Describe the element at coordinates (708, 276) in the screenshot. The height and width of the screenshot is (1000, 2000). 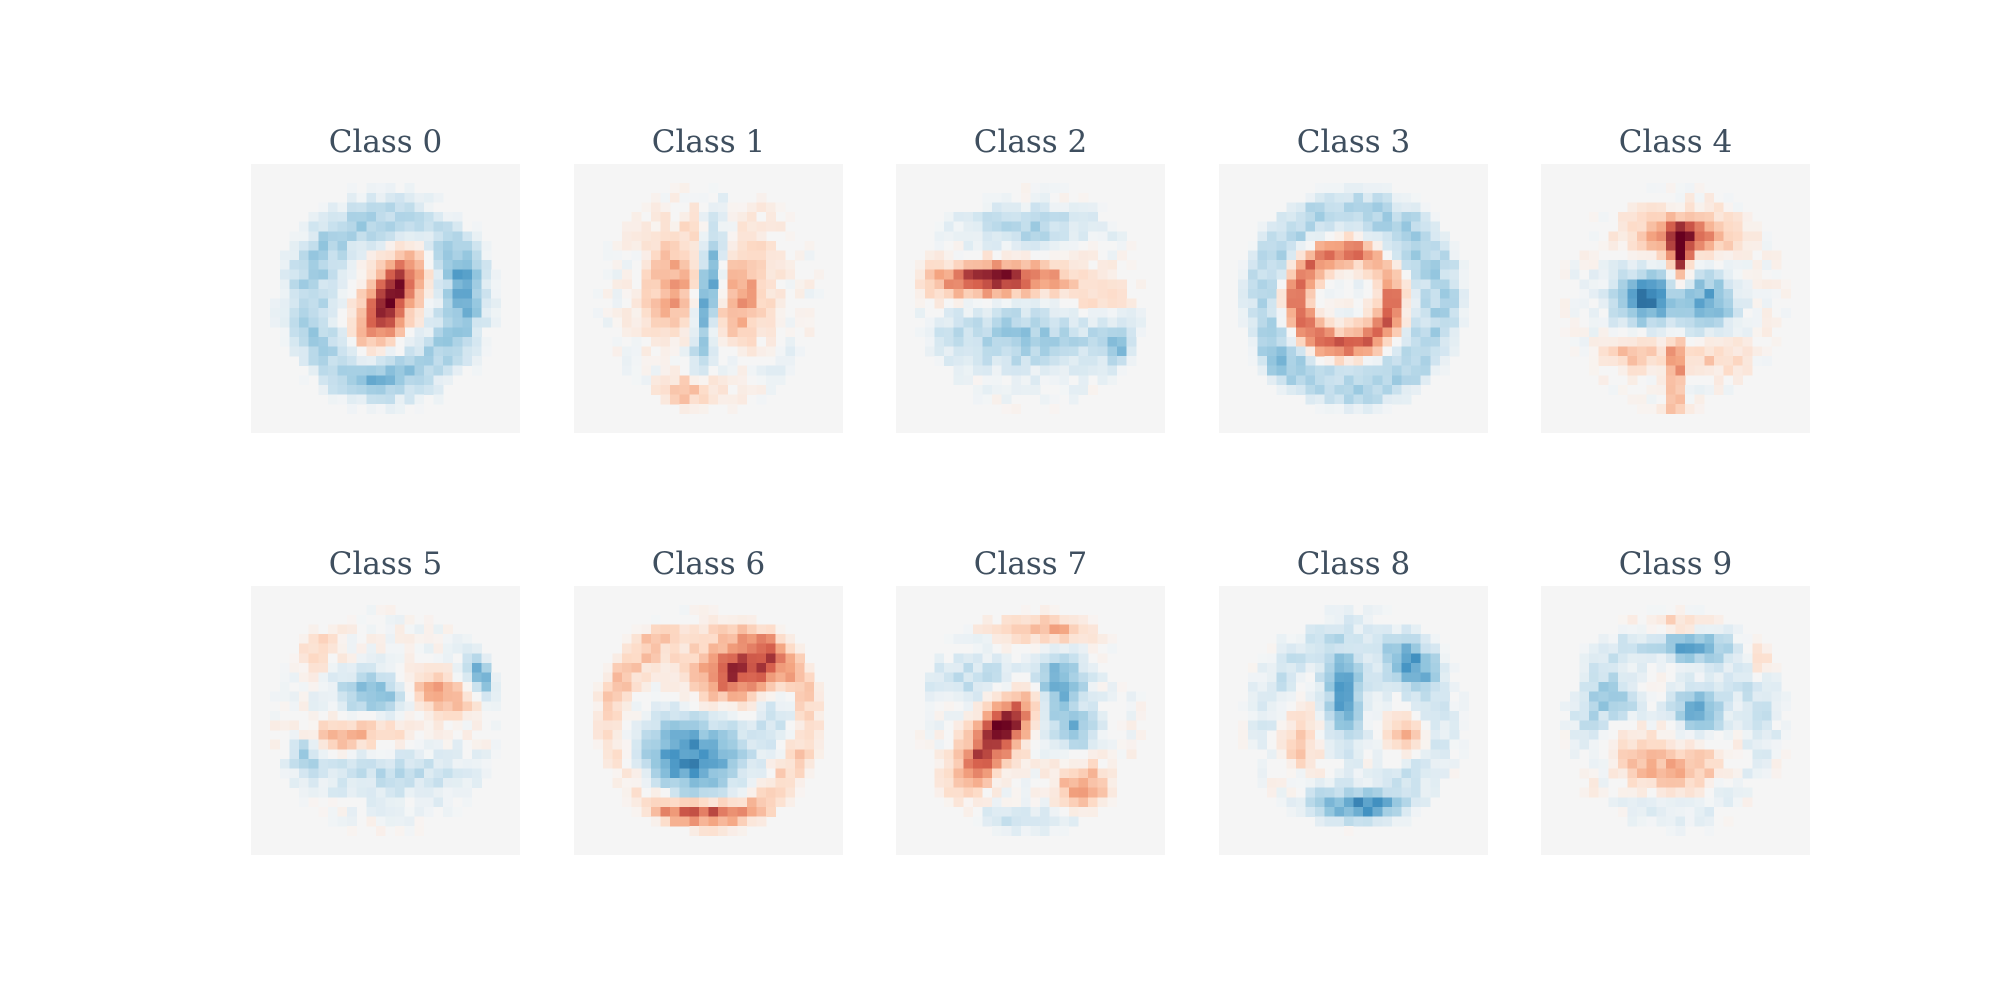
I see `panel-class-1: Class 1` at that location.